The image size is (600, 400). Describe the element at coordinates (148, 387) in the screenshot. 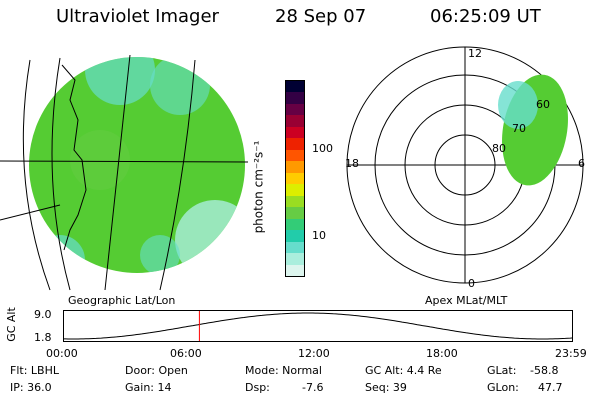

I see `gain-status: Gain: 14` at that location.